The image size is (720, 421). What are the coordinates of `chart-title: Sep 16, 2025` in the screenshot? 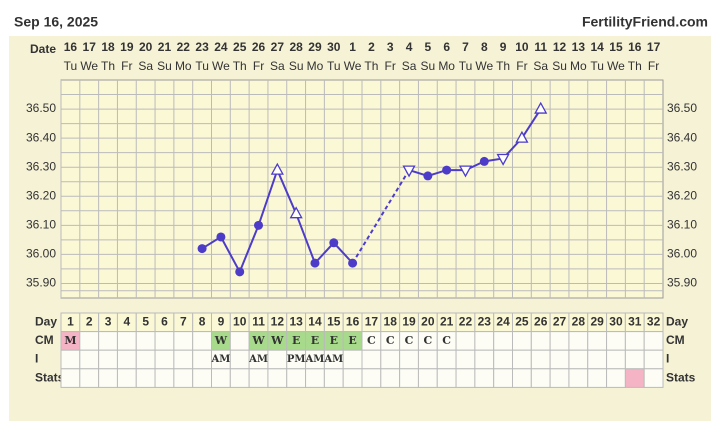 It's located at (56, 22).